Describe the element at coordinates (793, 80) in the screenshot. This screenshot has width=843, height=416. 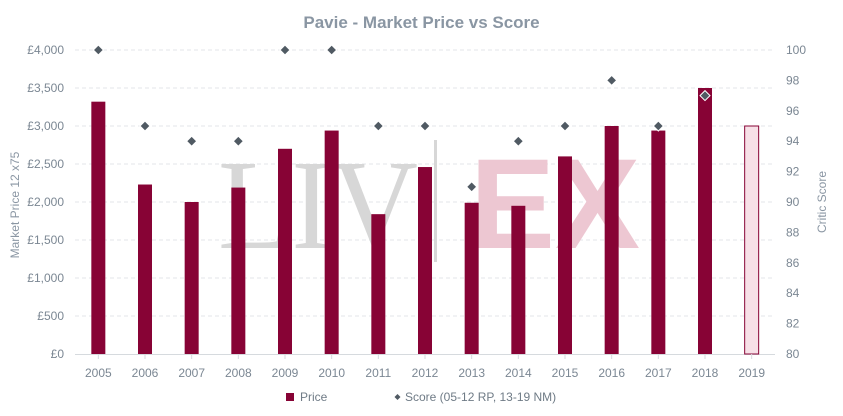
I see `y2-tick-label: 98` at that location.